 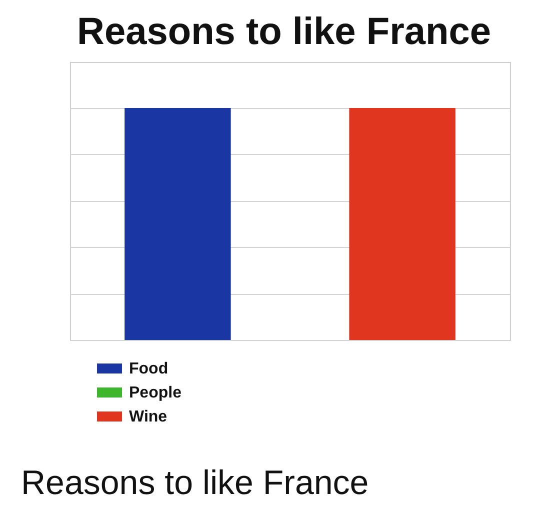 I want to click on legend-label: Wine, so click(x=148, y=417).